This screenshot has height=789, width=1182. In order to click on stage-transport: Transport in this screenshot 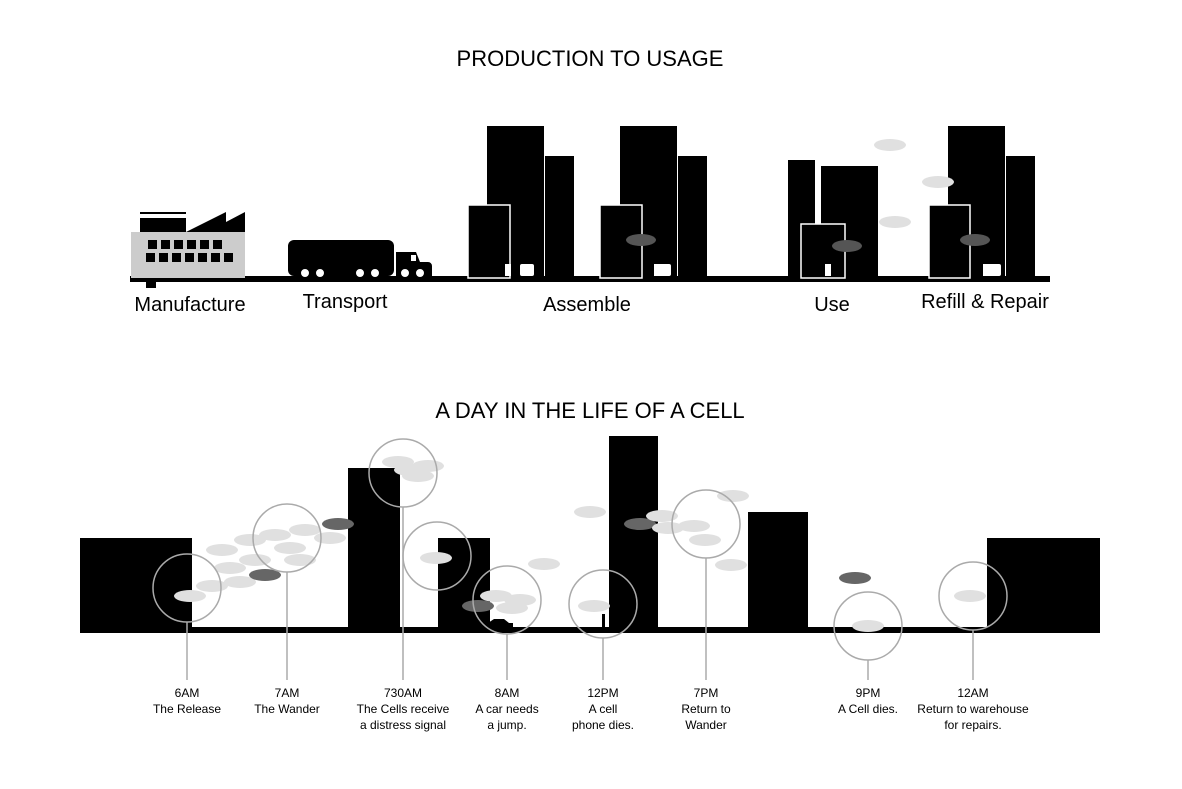, I will do `click(345, 302)`.